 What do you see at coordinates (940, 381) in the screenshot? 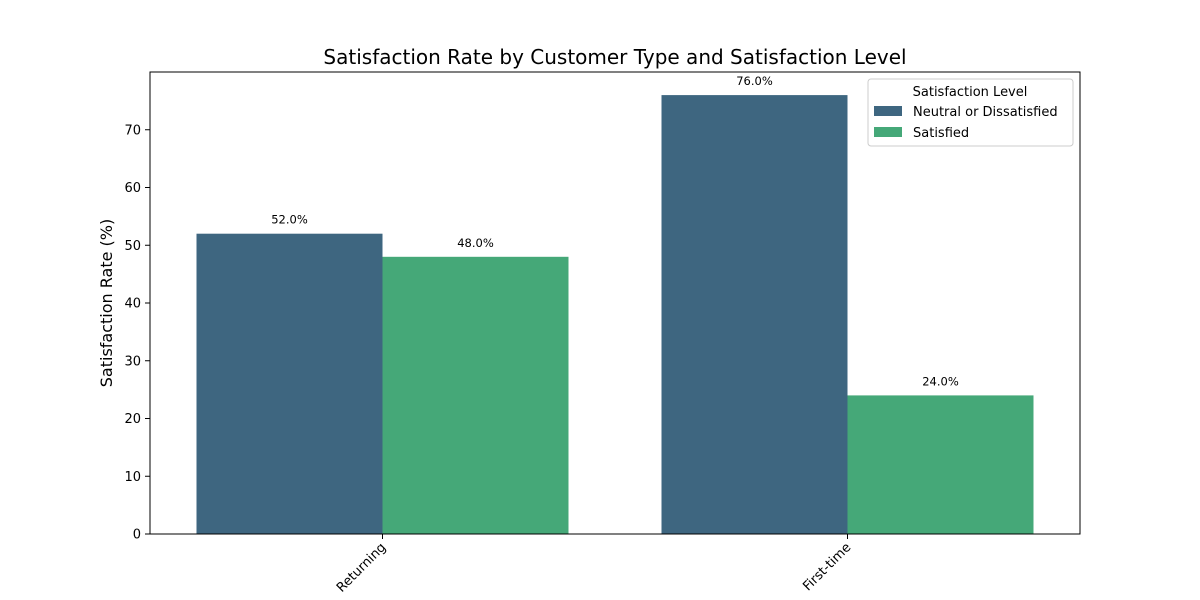
I see `data-label-satisfied-first-time: 24.0%` at bounding box center [940, 381].